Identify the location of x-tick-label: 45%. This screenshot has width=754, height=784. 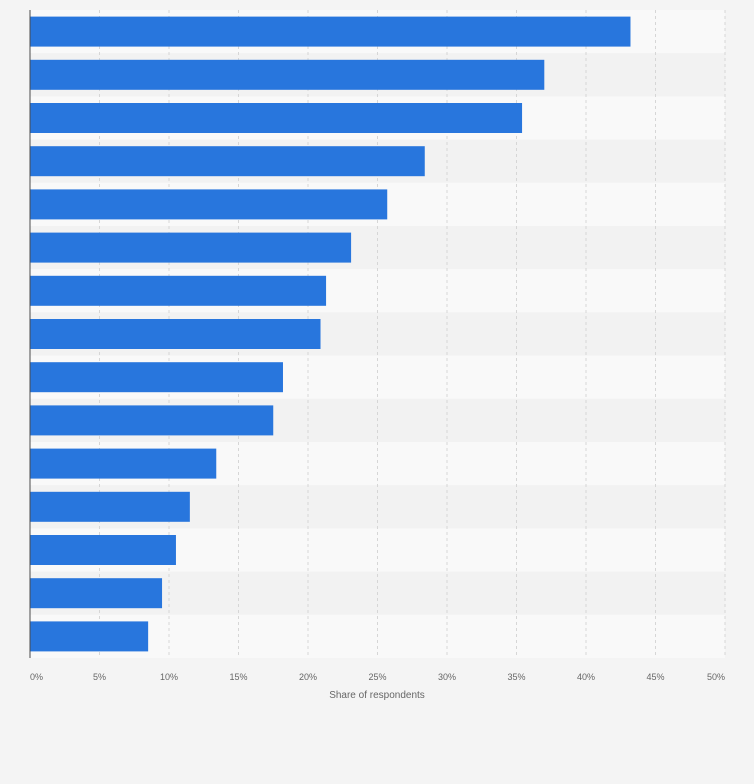
(655, 677).